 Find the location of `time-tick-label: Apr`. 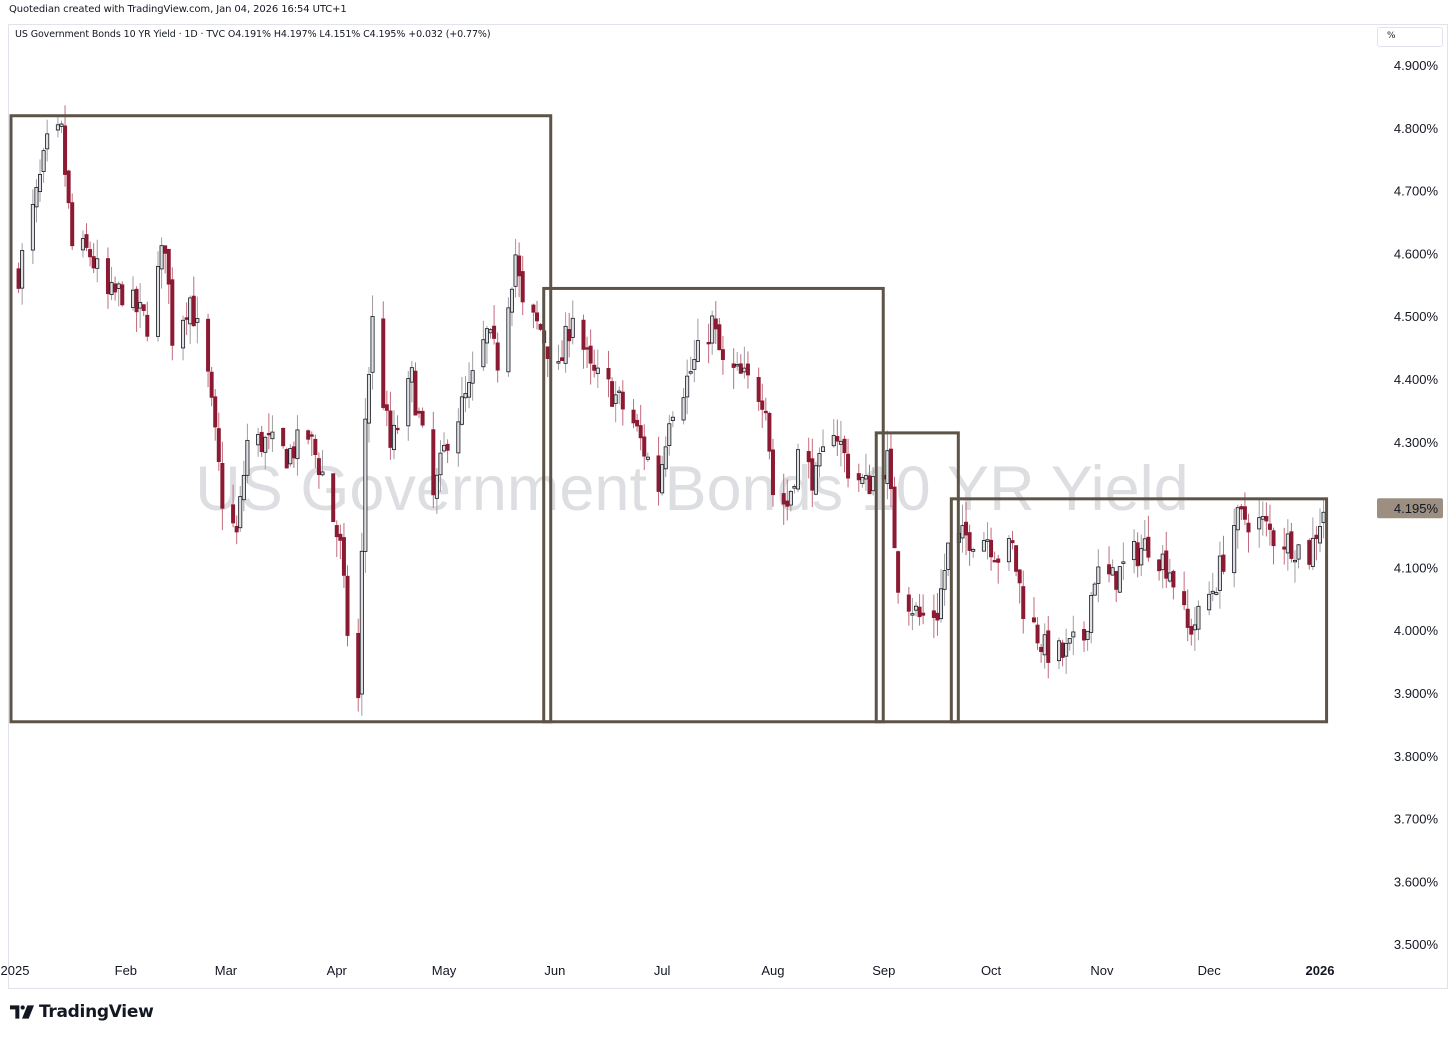

time-tick-label: Apr is located at coordinates (337, 970).